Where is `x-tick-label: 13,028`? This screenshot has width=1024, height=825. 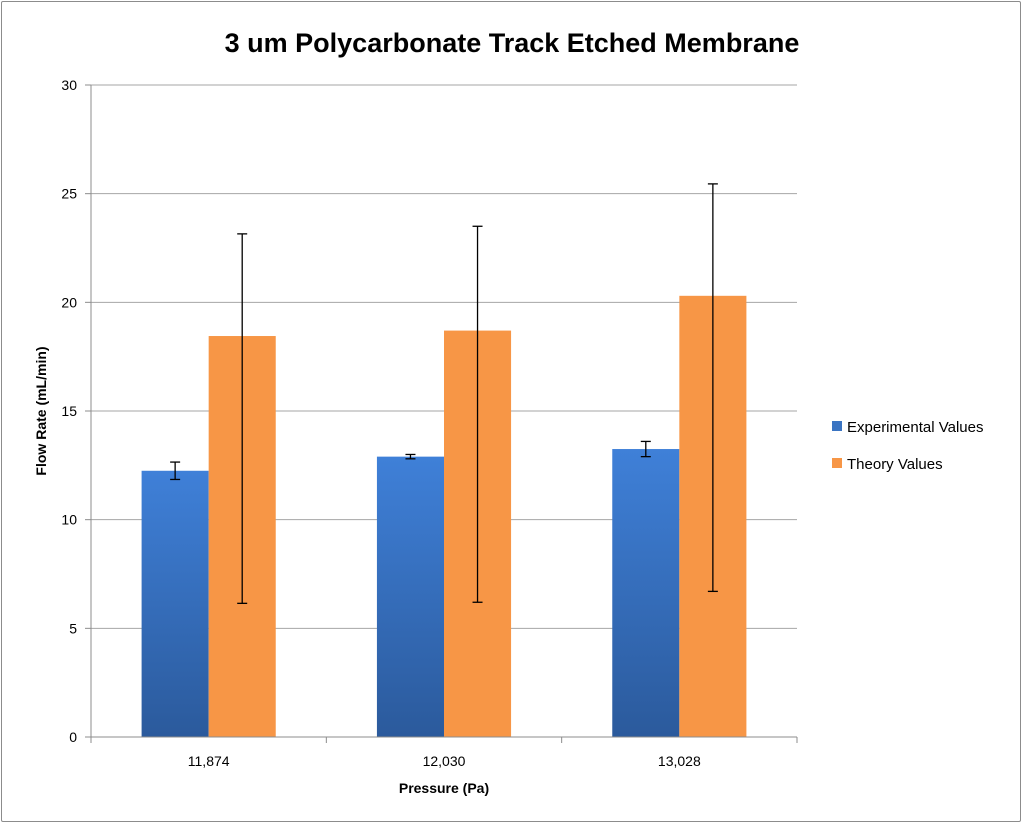 x-tick-label: 13,028 is located at coordinates (679, 761).